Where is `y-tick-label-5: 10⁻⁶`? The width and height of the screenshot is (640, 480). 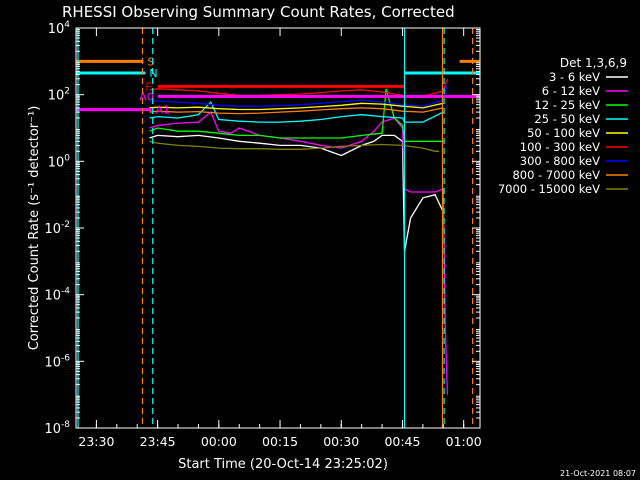
y-tick-label-5: 10⁻⁶ is located at coordinates (57, 361).